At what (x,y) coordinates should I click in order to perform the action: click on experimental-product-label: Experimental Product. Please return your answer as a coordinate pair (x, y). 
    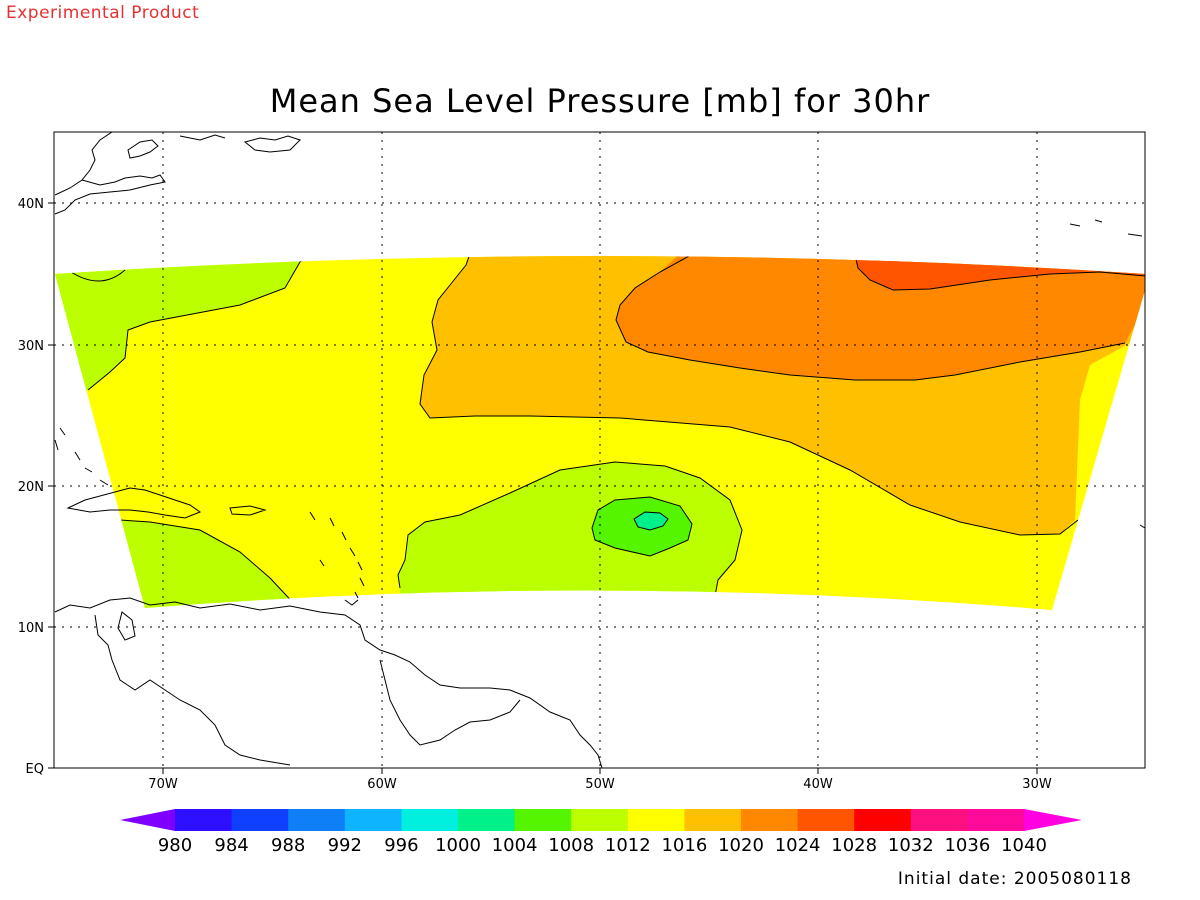
    Looking at the image, I should click on (103, 13).